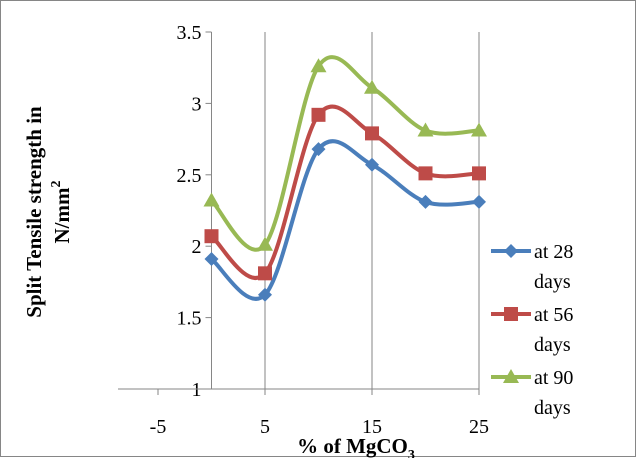  What do you see at coordinates (48, 212) in the screenshot?
I see `y-axis-title: Split Tensile strength in N/mm2` at bounding box center [48, 212].